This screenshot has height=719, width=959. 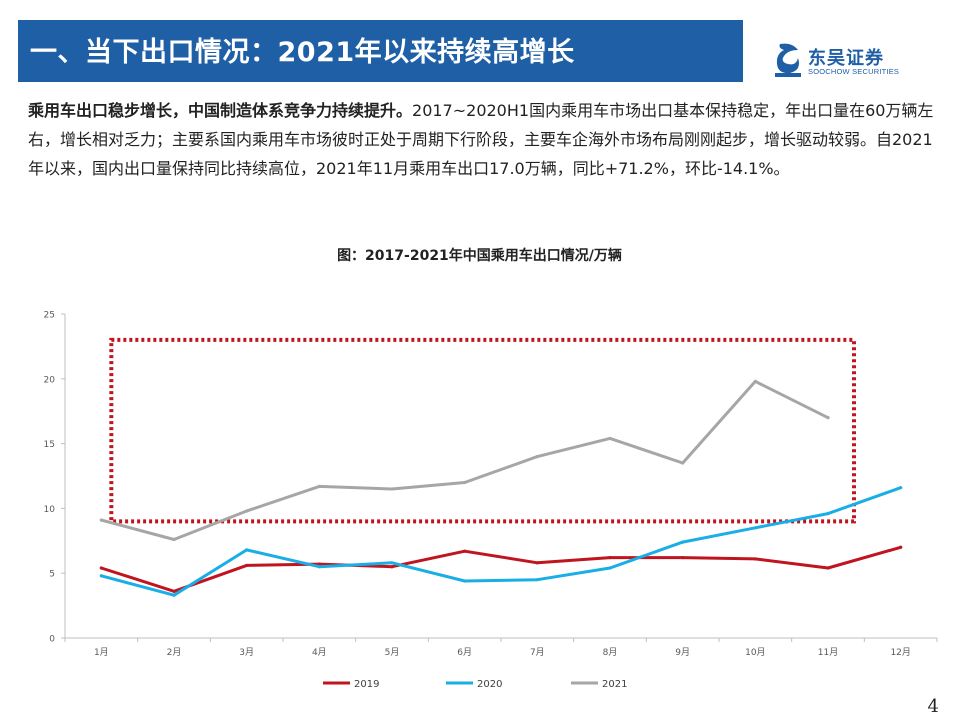 What do you see at coordinates (501, 541) in the screenshot?
I see `series-line-2020` at bounding box center [501, 541].